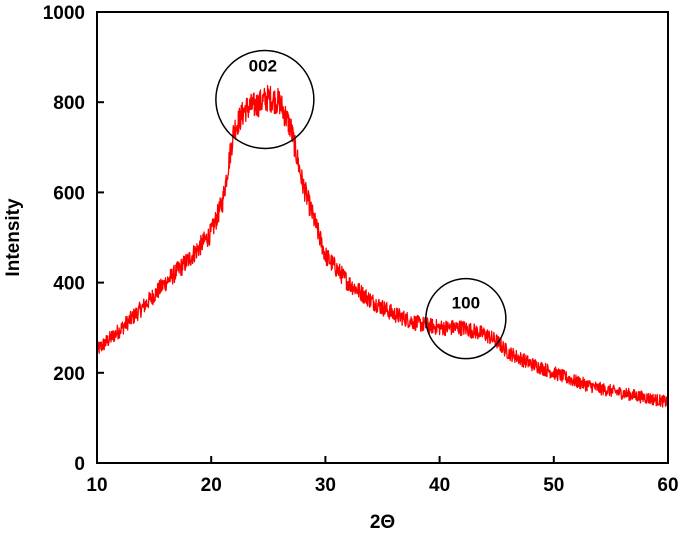 The image size is (685, 534). What do you see at coordinates (13, 237) in the screenshot?
I see `y-axis-title: Intensity` at bounding box center [13, 237].